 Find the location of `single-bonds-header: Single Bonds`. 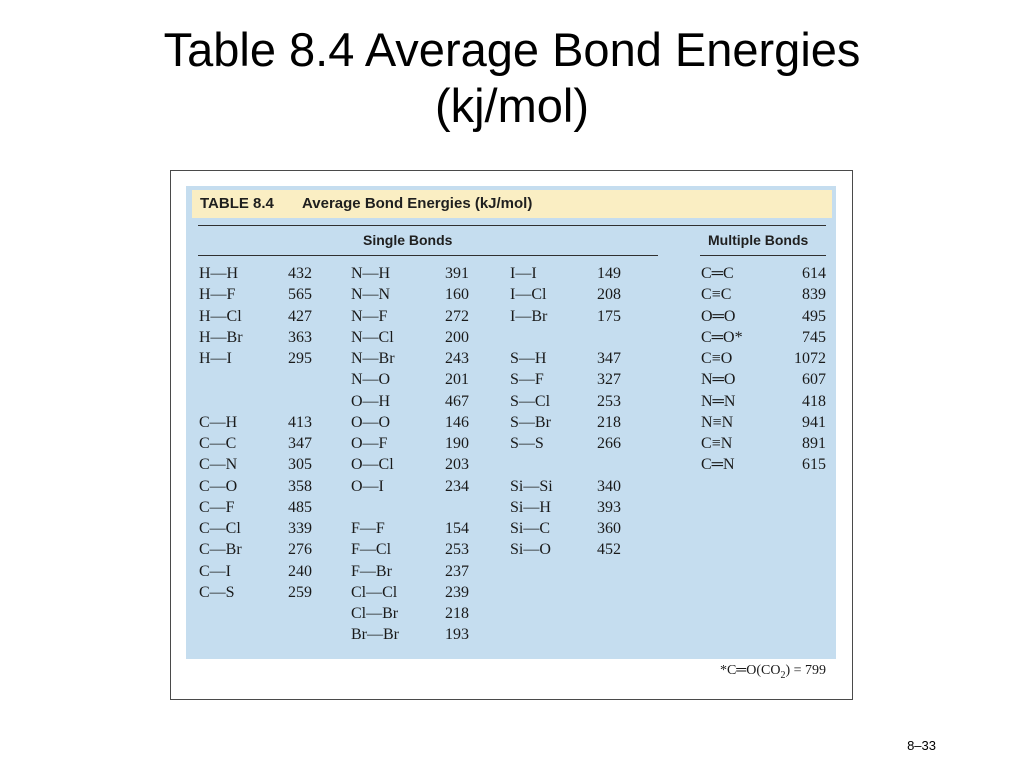

single-bonds-header: Single Bonds is located at coordinates (408, 240).